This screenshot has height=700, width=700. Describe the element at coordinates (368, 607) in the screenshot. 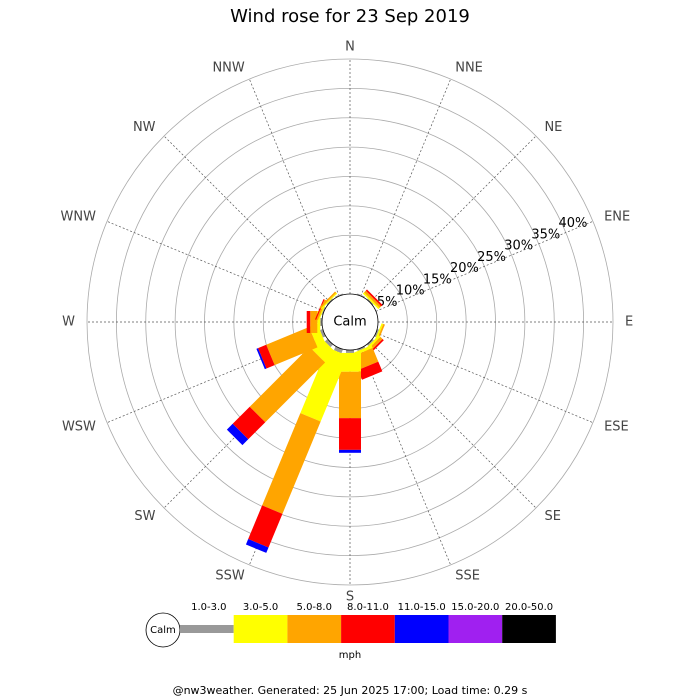

I see `legend-label: 8.0-11.0` at that location.